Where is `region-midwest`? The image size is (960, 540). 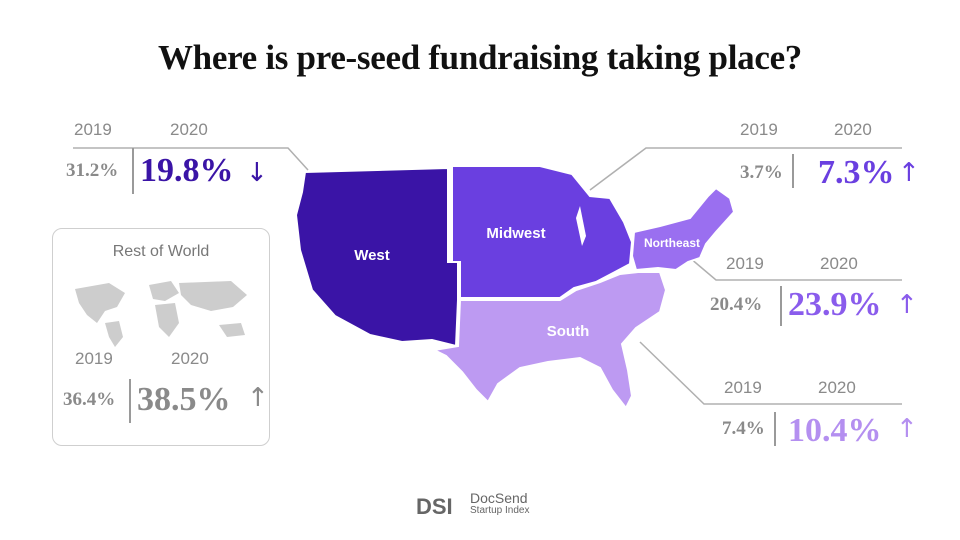 region-midwest is located at coordinates (542, 232).